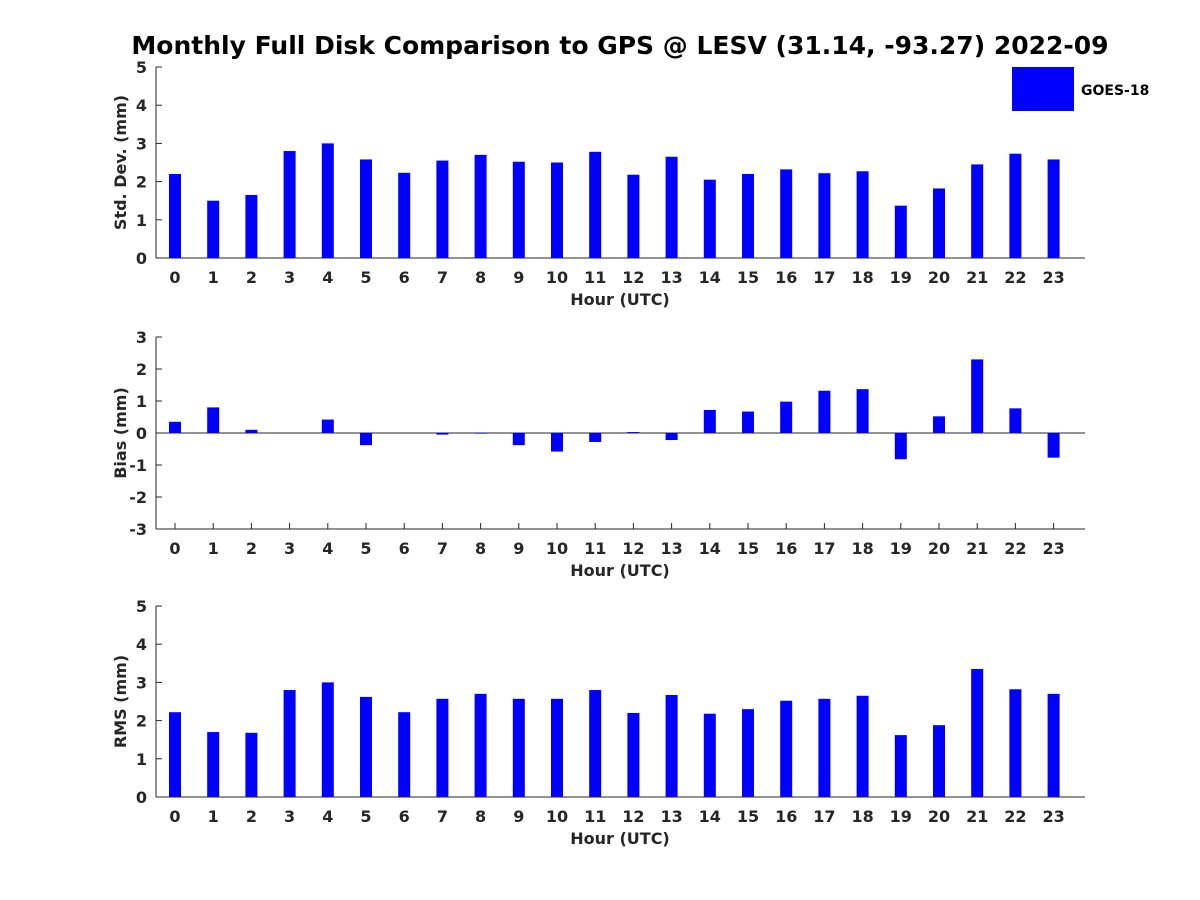 The height and width of the screenshot is (900, 1200). Describe the element at coordinates (365, 548) in the screenshot. I see `bias-x-tick-label: 5` at that location.